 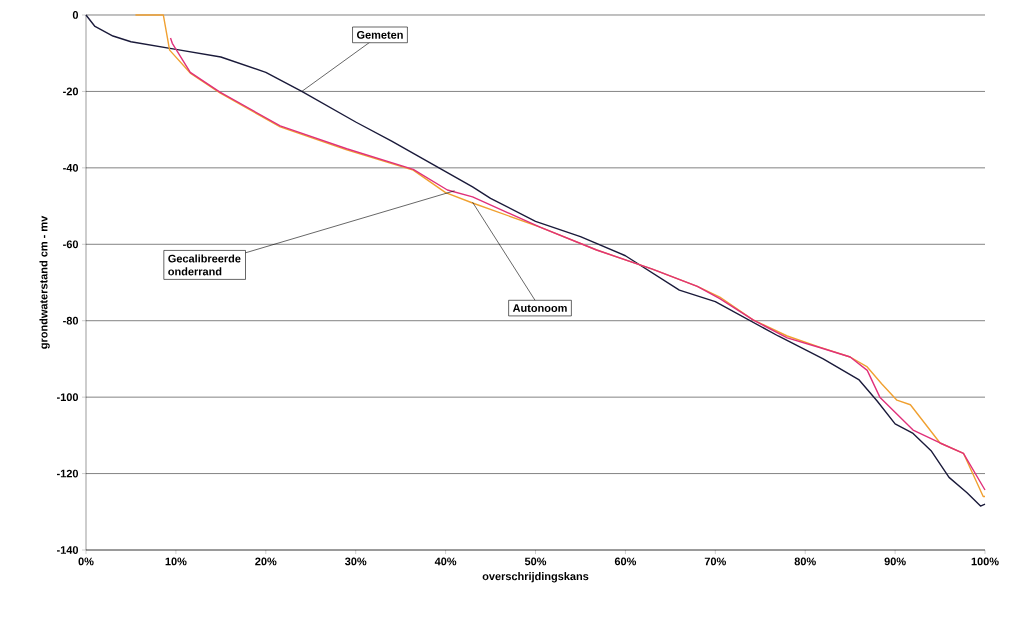 What do you see at coordinates (71, 244) in the screenshot?
I see `y-tick-label: -60` at bounding box center [71, 244].